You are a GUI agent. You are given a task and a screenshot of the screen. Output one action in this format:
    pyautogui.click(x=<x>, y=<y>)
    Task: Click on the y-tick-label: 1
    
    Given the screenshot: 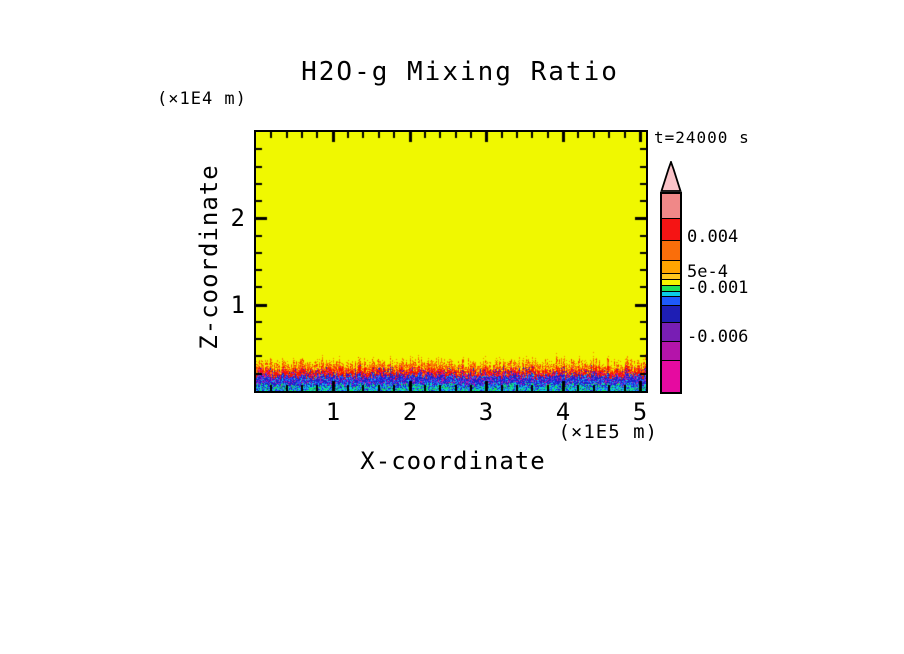 What is the action you would take?
    pyautogui.click(x=237, y=305)
    